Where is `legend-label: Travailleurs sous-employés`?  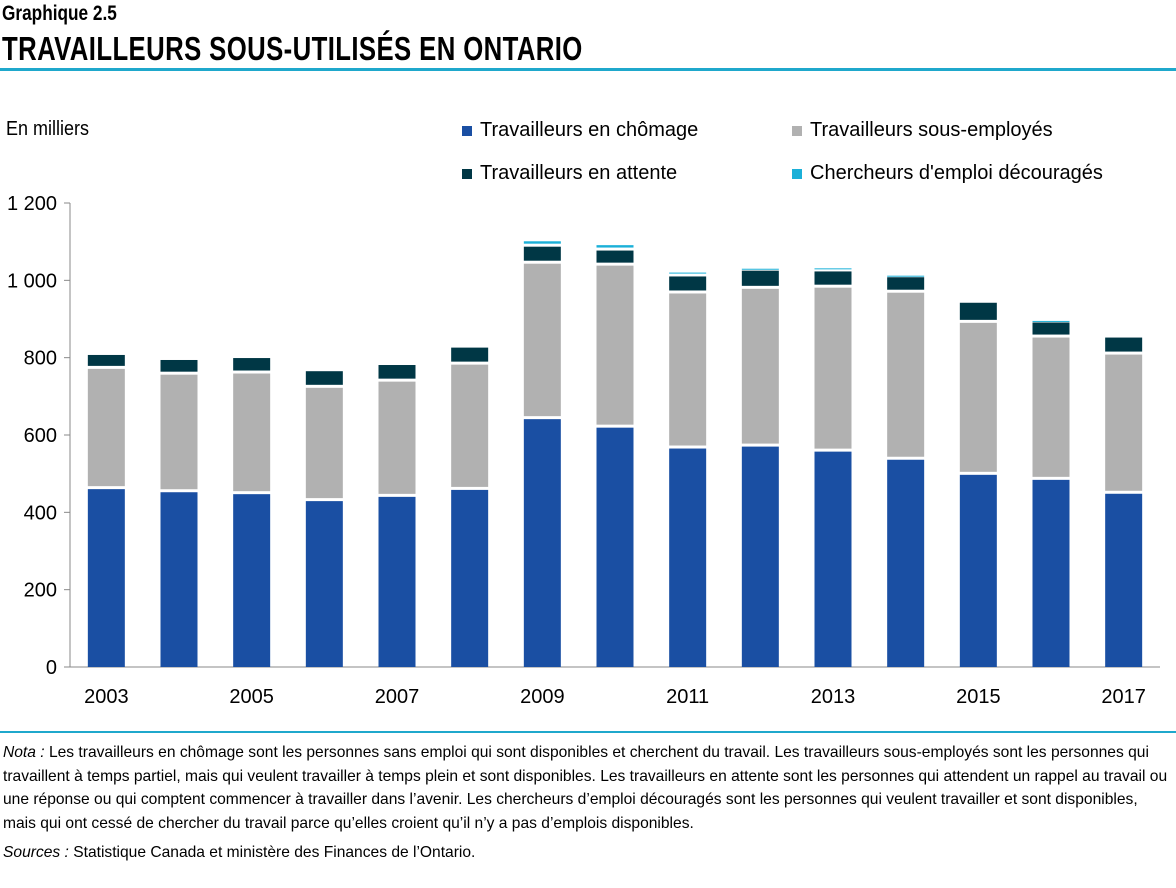
legend-label: Travailleurs sous-employés is located at coordinates (931, 130).